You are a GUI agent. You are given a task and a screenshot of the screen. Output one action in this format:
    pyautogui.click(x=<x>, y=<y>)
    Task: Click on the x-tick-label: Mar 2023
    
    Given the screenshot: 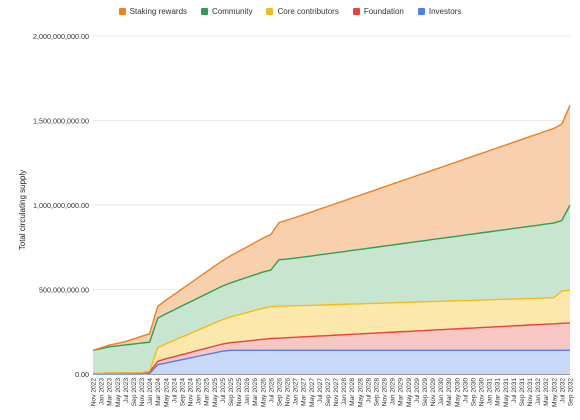 What is the action you would take?
    pyautogui.click(x=110, y=392)
    